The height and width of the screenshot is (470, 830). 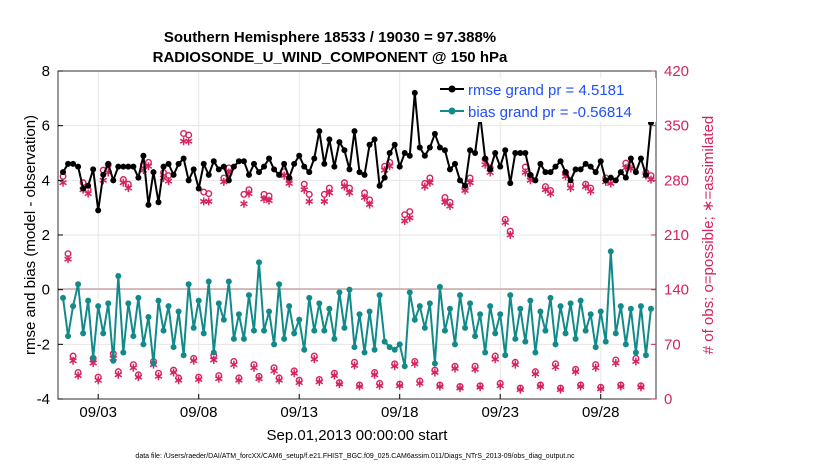 What do you see at coordinates (676, 180) in the screenshot?
I see `right-tick-label: 280` at bounding box center [676, 180].